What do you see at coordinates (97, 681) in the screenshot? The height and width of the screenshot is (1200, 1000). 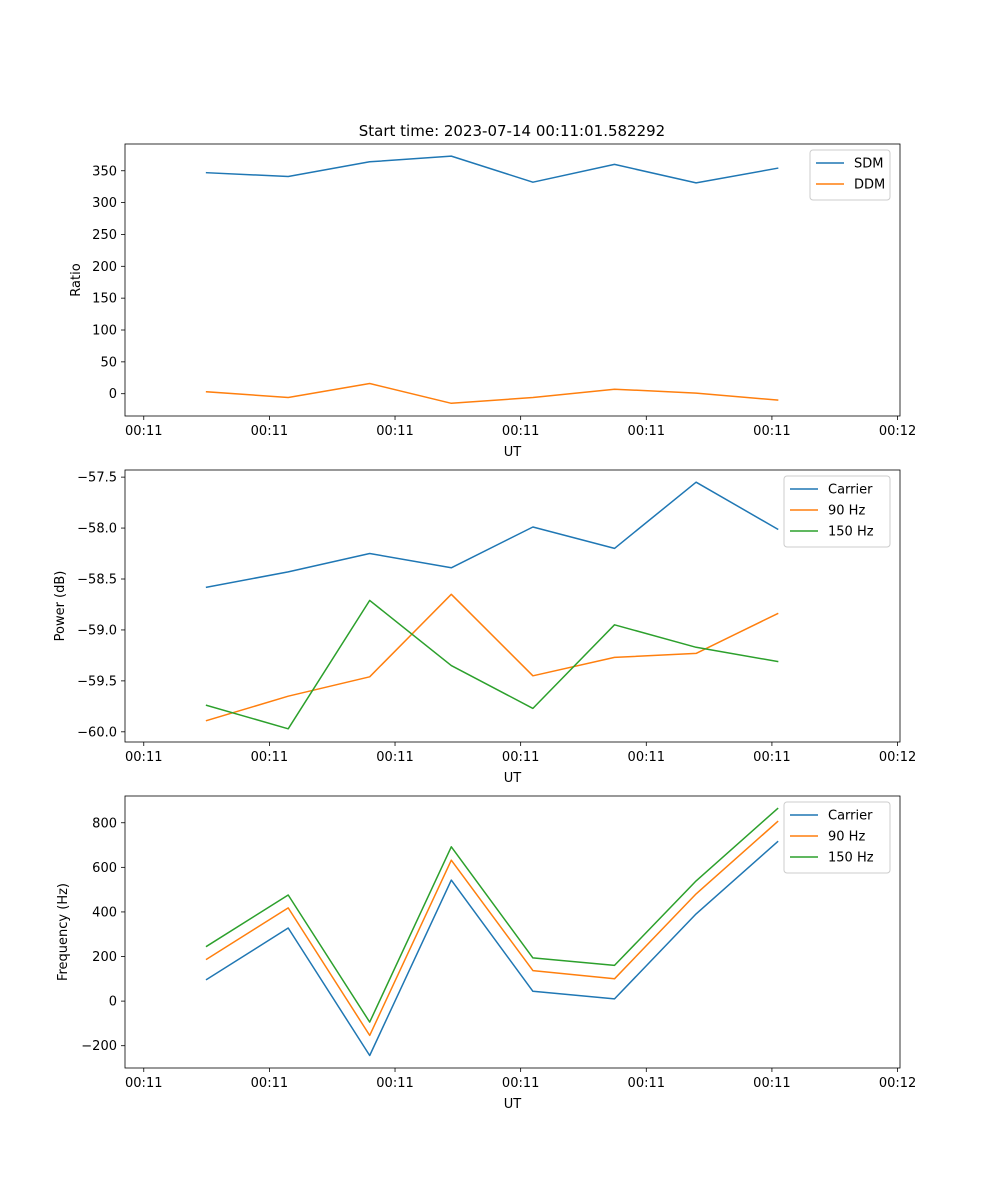 I see `y-tick-label: −59.5` at bounding box center [97, 681].